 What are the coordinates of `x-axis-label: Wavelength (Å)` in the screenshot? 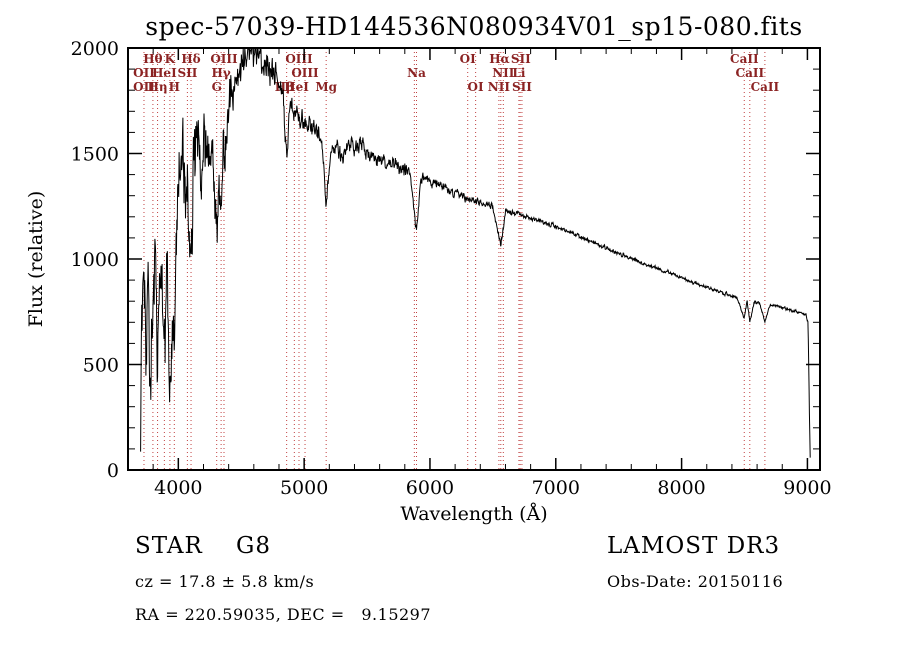 It's located at (473, 514).